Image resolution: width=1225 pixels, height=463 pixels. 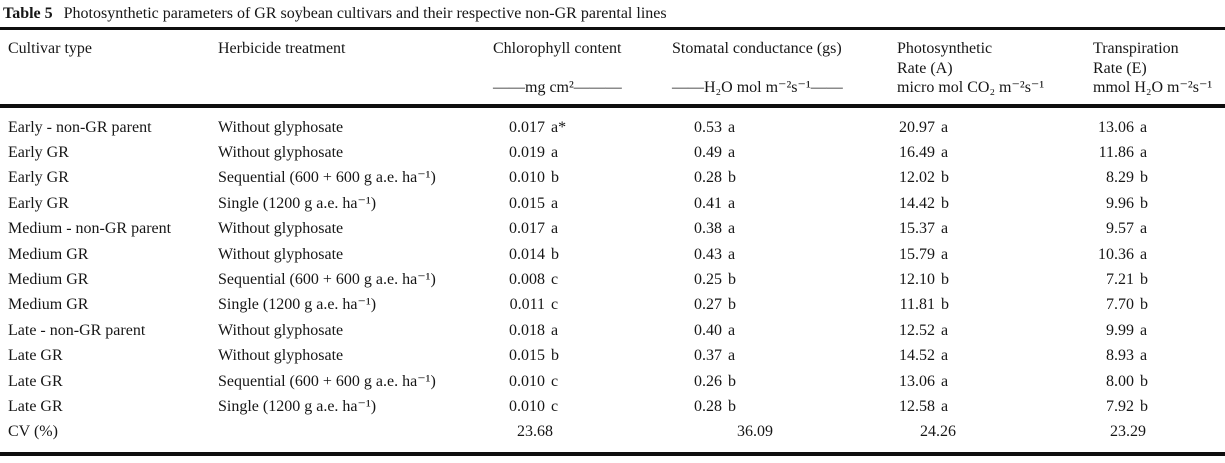 What do you see at coordinates (105, 69) in the screenshot?
I see `col-header-cultivar-type: Cultivar type` at bounding box center [105, 69].